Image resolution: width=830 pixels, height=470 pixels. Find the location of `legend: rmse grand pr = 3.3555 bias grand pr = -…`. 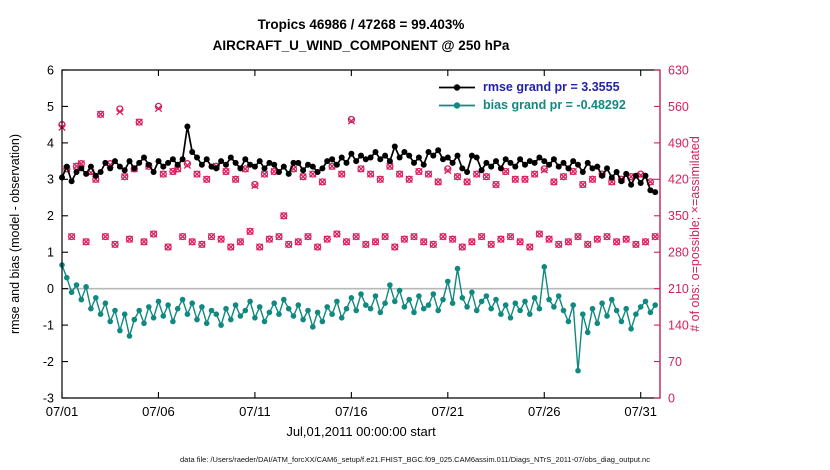

legend: rmse grand pr = 3.3555 bias grand pr = -… is located at coordinates (532, 96).